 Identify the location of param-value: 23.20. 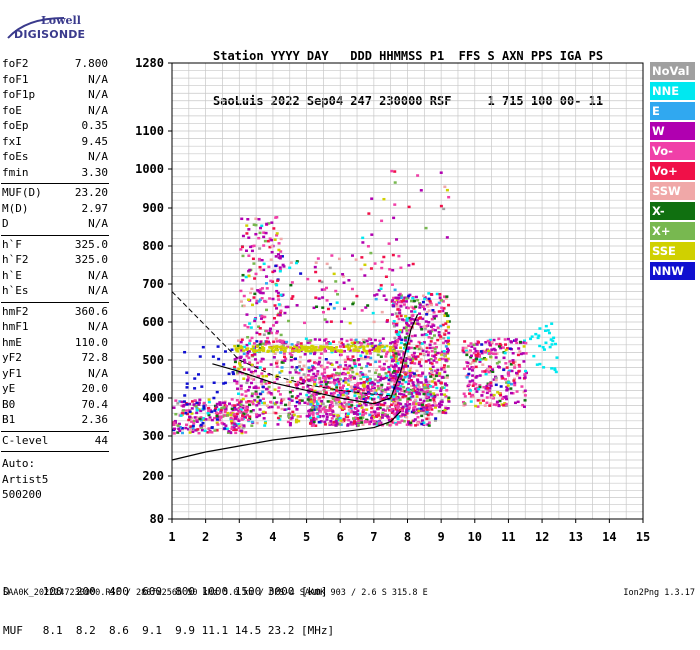
(91, 192).